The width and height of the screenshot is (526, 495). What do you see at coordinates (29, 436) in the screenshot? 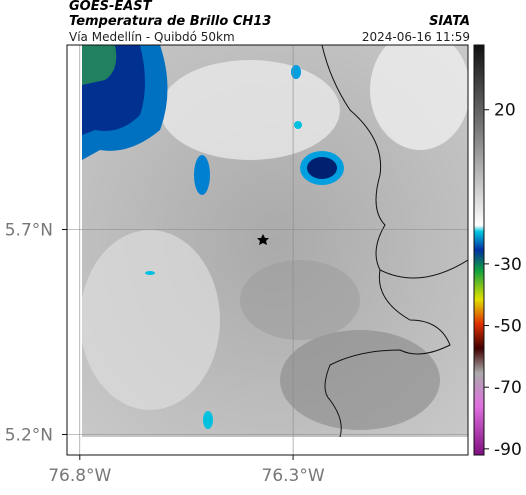
I see `lat-tick-label: 5.2°N` at bounding box center [29, 436].